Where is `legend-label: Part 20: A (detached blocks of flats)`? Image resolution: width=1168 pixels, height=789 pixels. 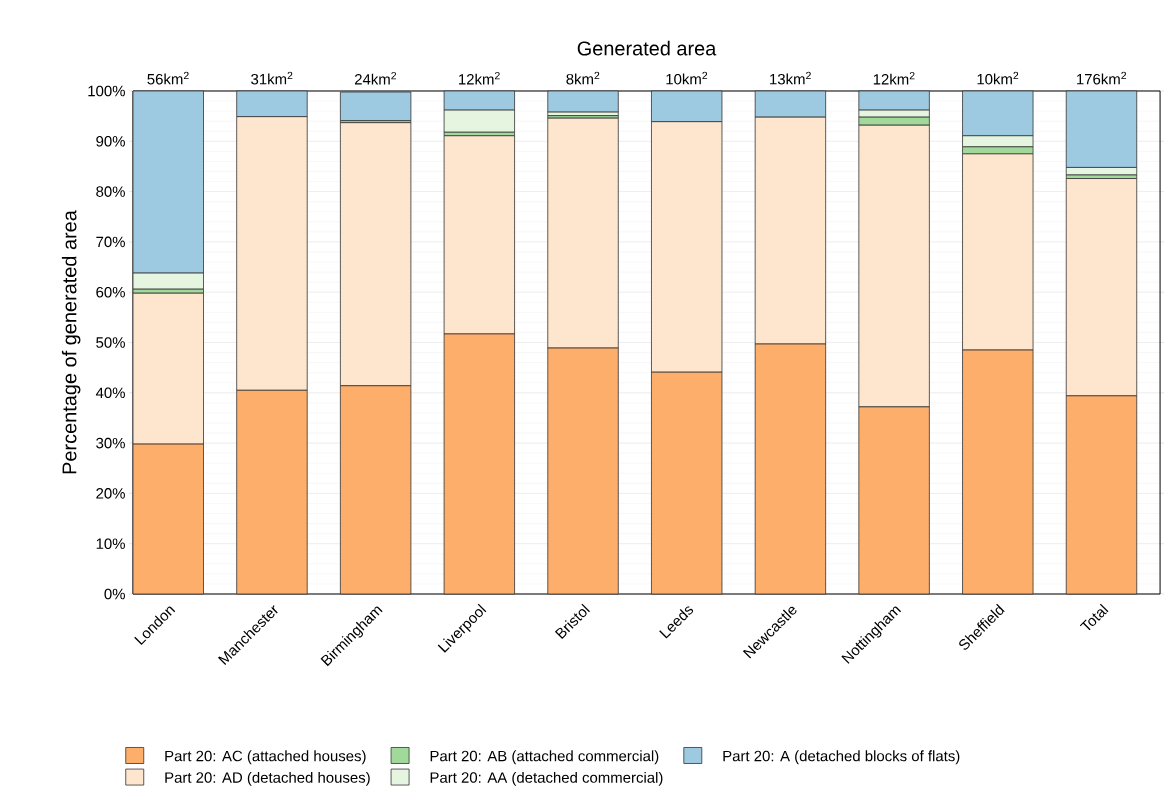
legend-label: Part 20: A (detached blocks of flats) is located at coordinates (841, 757).